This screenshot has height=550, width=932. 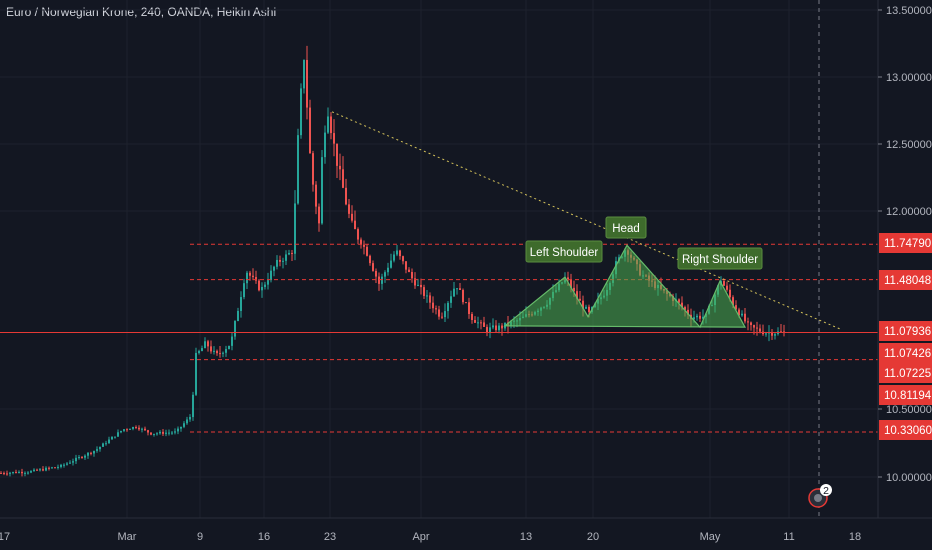 I want to click on event-icon, so click(x=818, y=498).